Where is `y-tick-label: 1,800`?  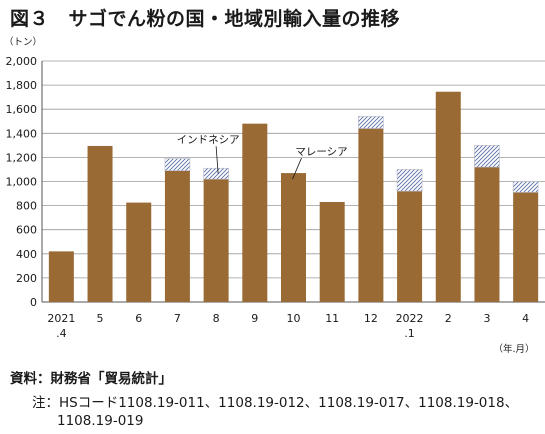 y-tick-label: 1,800 is located at coordinates (22, 85).